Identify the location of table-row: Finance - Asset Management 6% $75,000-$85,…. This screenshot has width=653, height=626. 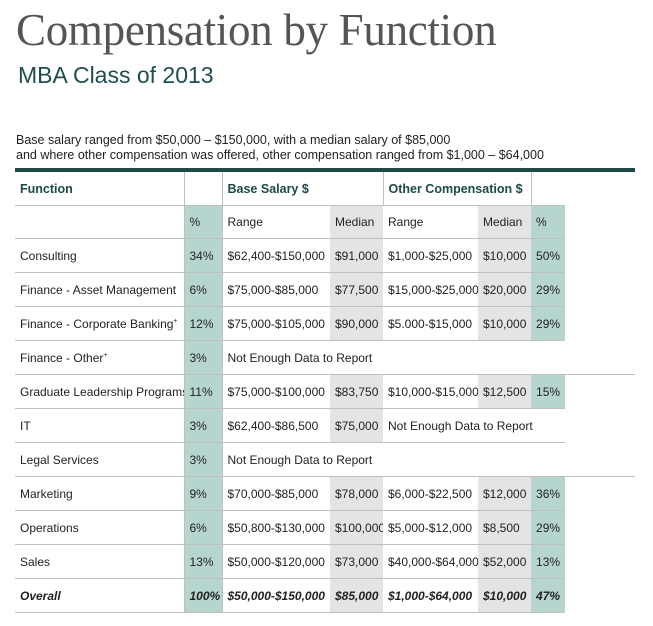
(325, 289).